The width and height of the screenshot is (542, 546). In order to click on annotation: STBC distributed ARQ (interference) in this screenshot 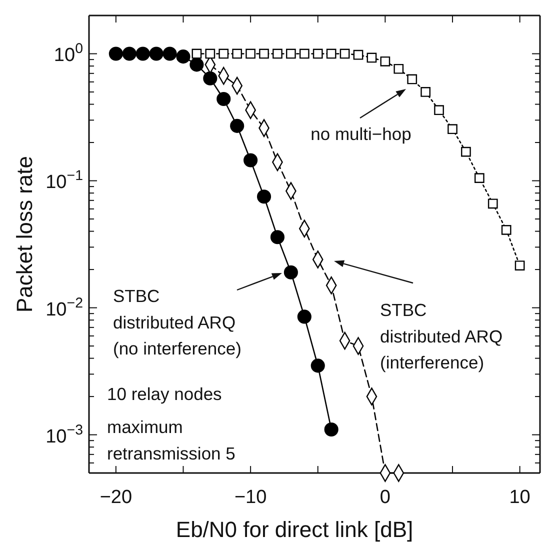, I will do `click(441, 336)`.